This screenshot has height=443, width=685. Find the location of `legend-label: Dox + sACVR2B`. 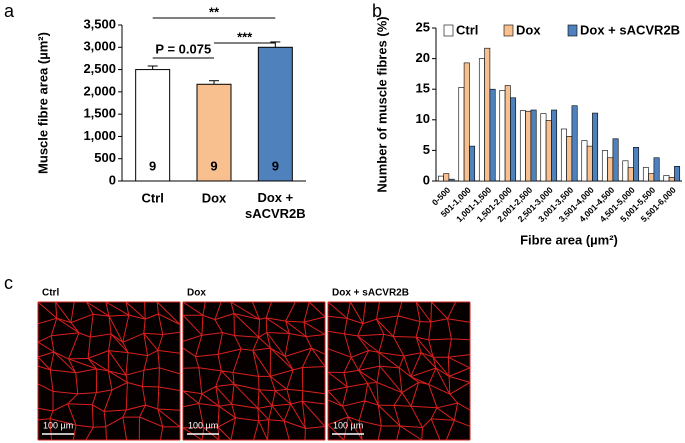

legend-label: Dox + sACVR2B is located at coordinates (630, 29).